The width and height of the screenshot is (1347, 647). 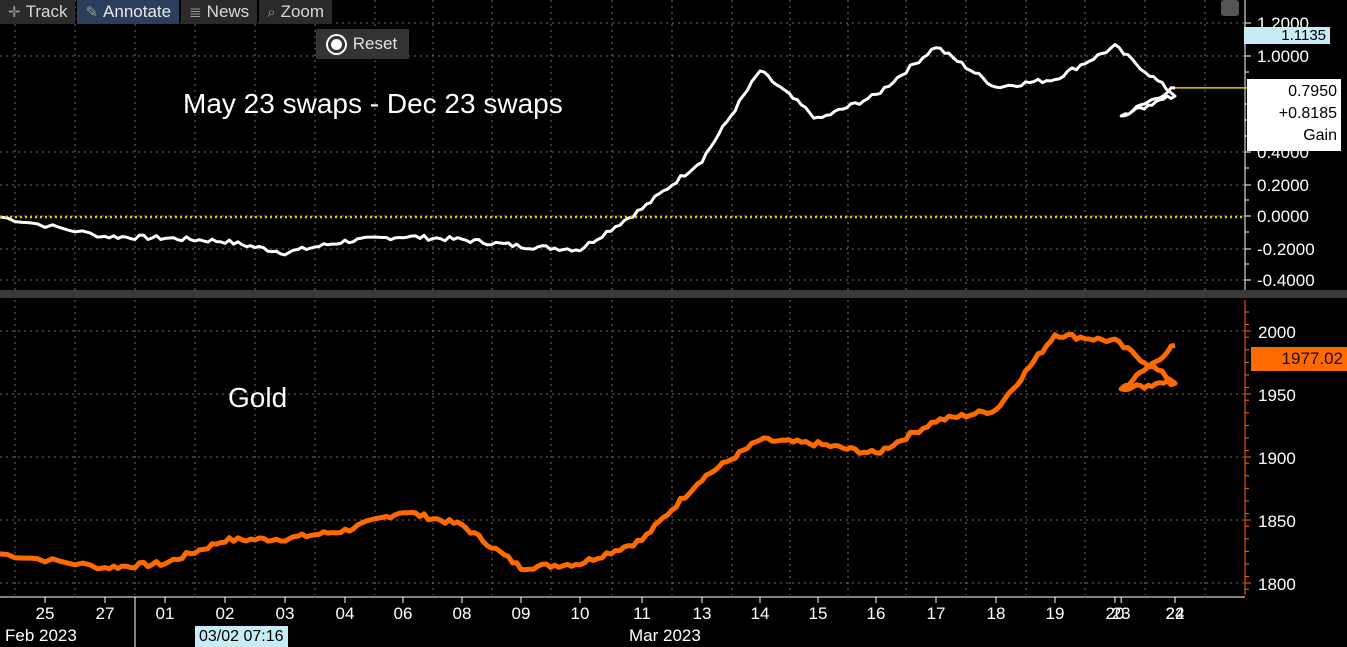 I want to click on chart-toolbar: ✛ Track ✎ Annotate ≣ News ⌕ Zoom, so click(x=166, y=12).